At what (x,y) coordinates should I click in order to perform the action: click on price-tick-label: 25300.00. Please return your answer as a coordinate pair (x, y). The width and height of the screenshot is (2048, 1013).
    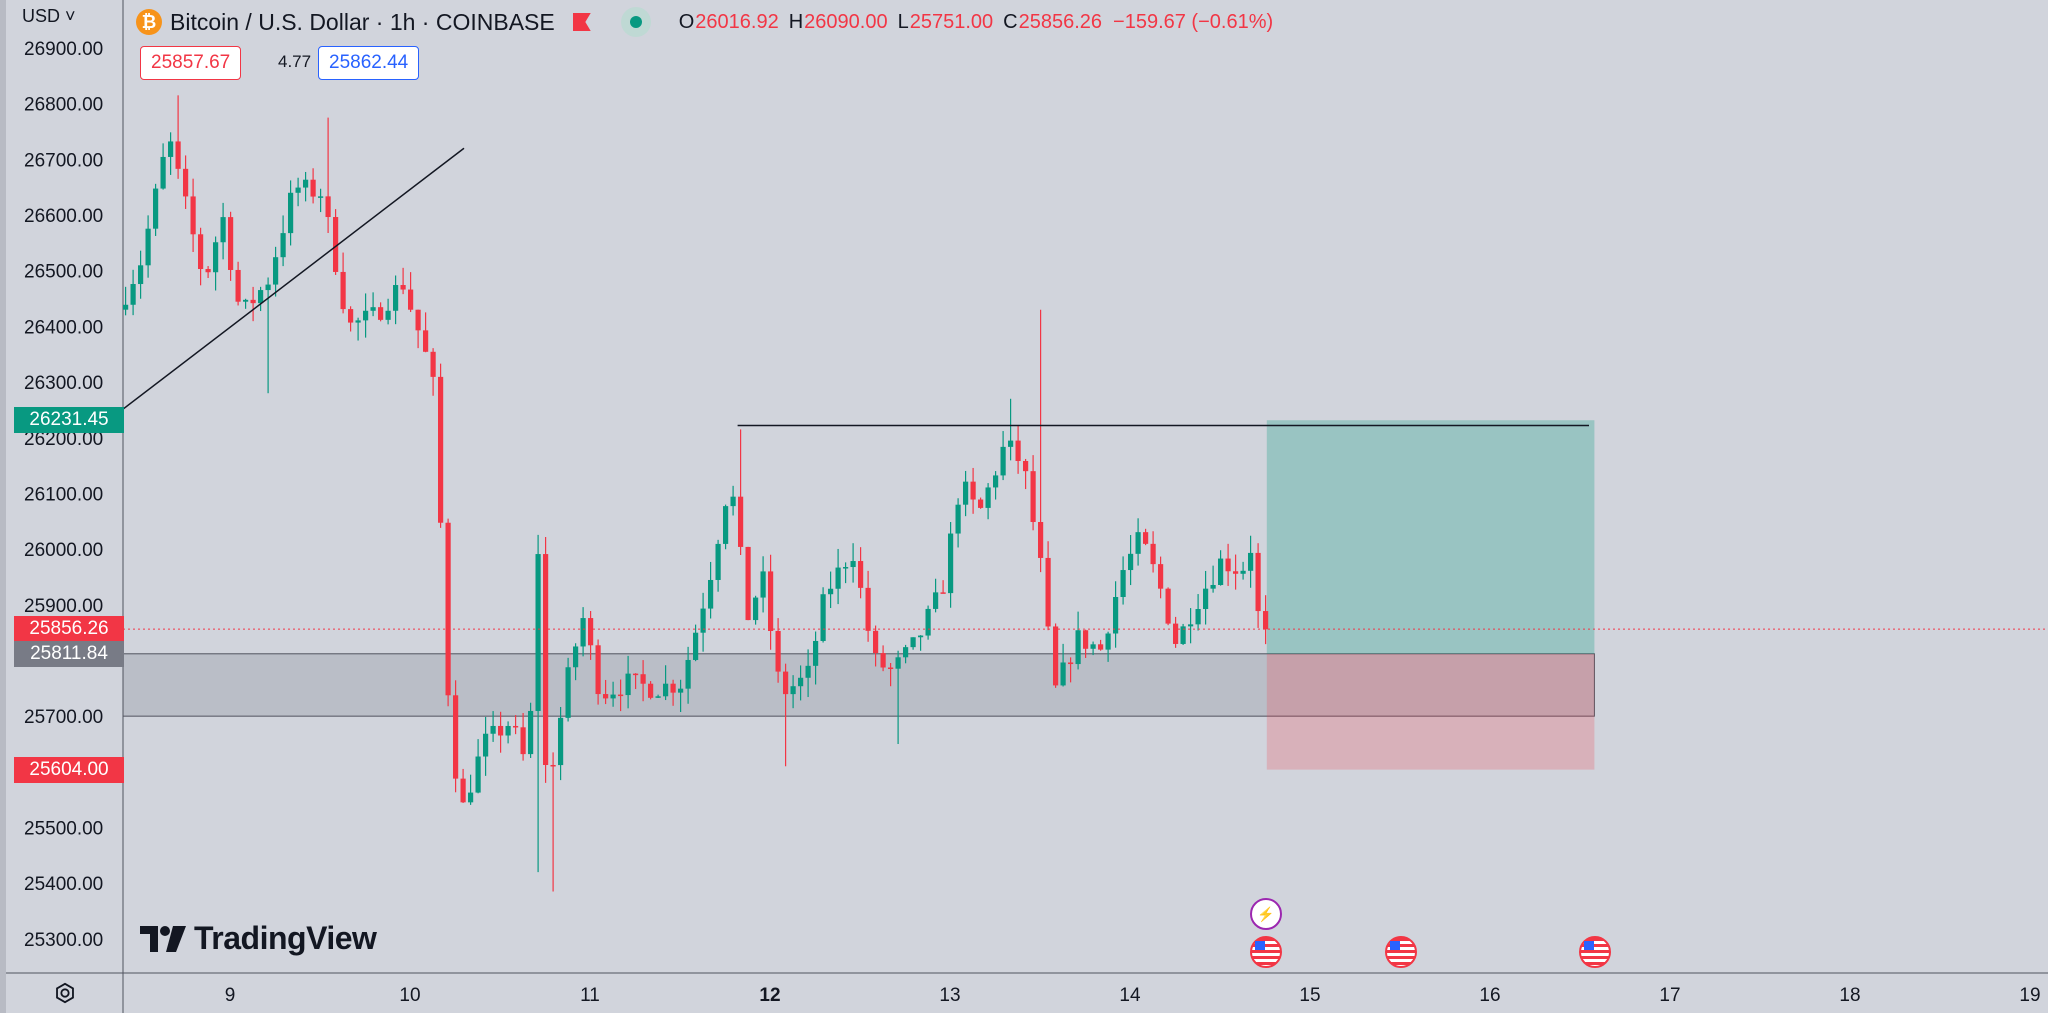
    Looking at the image, I should click on (63, 940).